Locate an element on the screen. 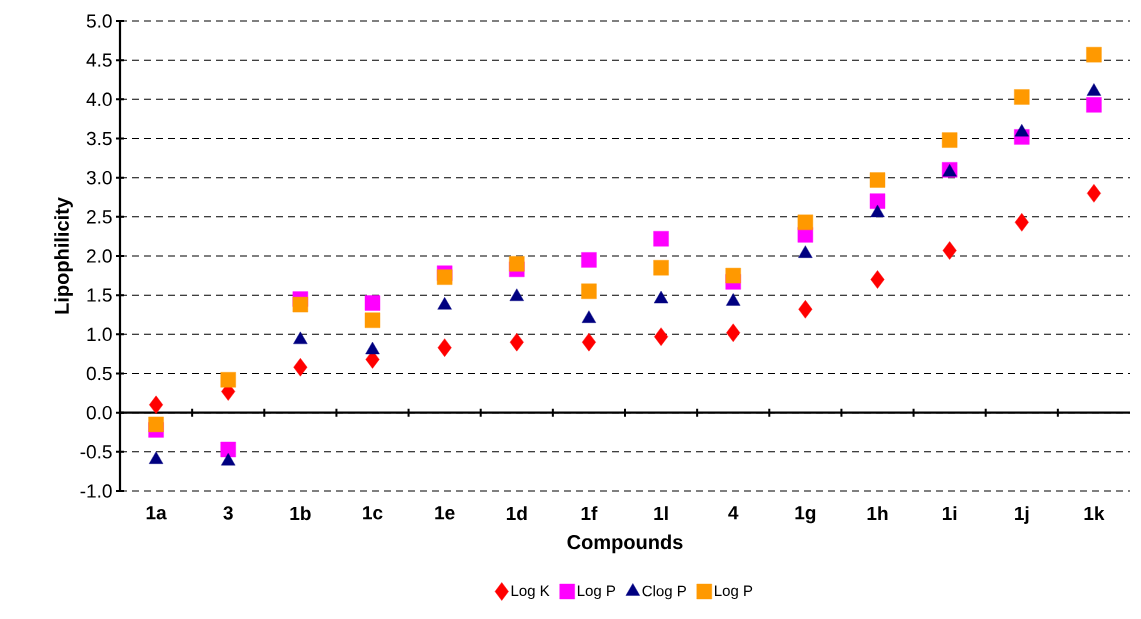 This screenshot has width=1141, height=619. x-tick-label: 1h is located at coordinates (877, 513).